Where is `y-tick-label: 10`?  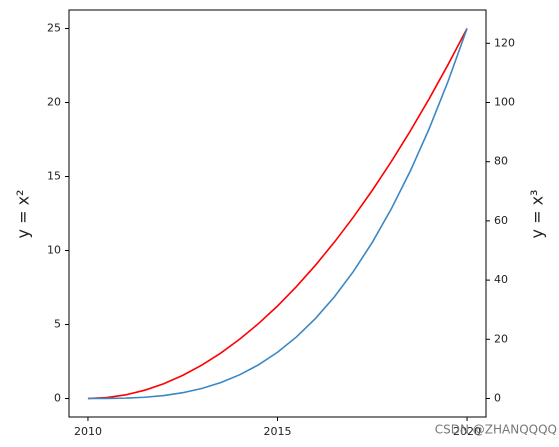 y-tick-label: 10 is located at coordinates (54, 250).